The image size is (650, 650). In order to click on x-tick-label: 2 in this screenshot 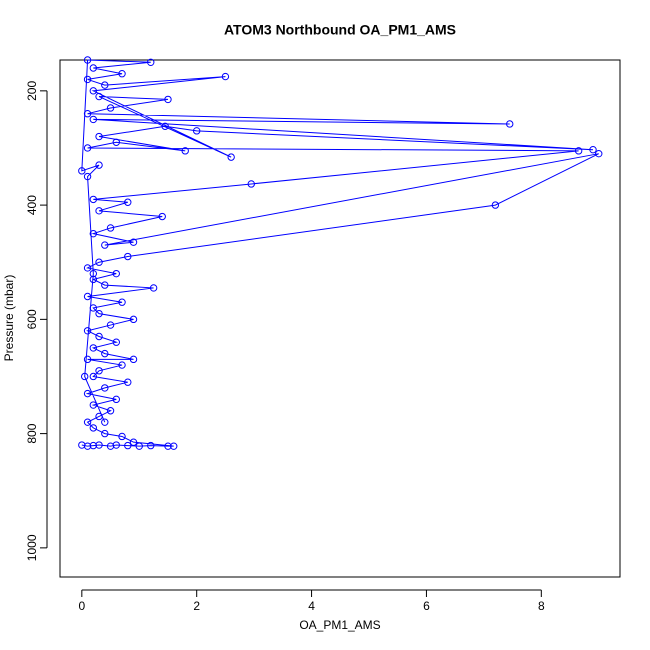, I will do `click(196, 606)`.